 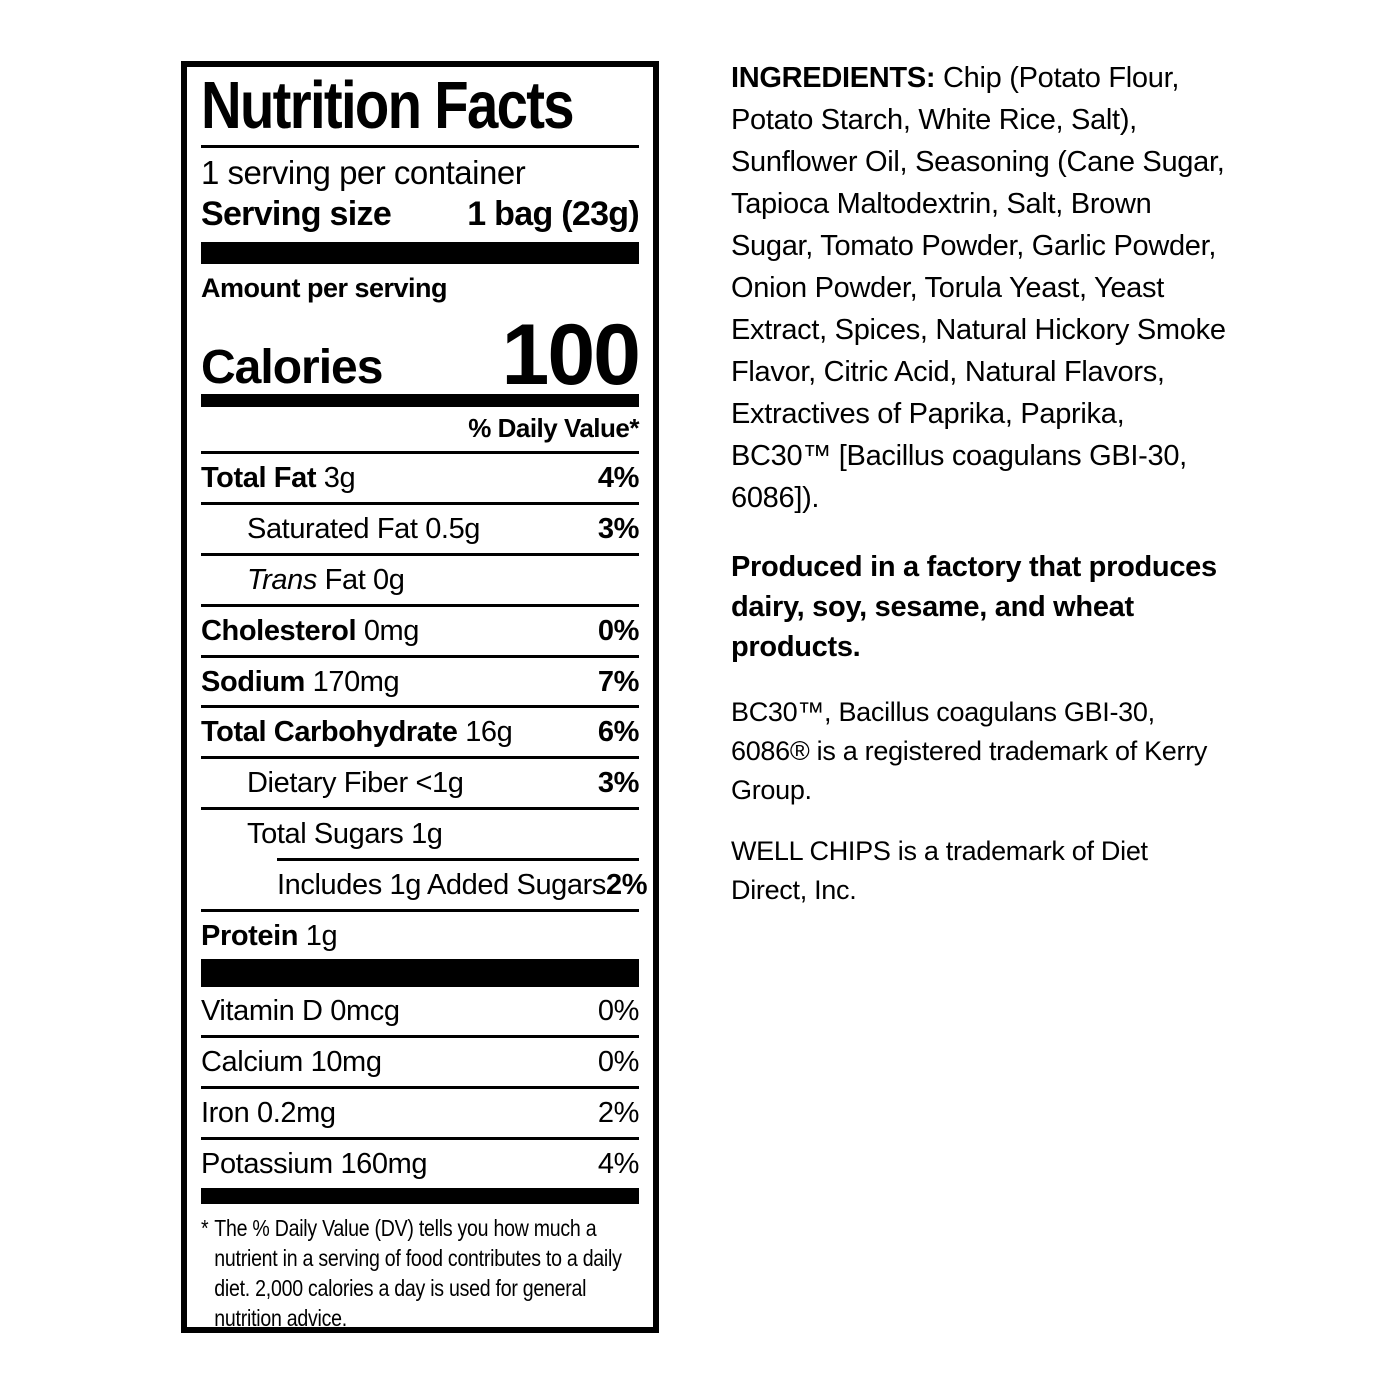 What do you see at coordinates (363, 172) in the screenshot?
I see `servings-per-container: 1 serving per container` at bounding box center [363, 172].